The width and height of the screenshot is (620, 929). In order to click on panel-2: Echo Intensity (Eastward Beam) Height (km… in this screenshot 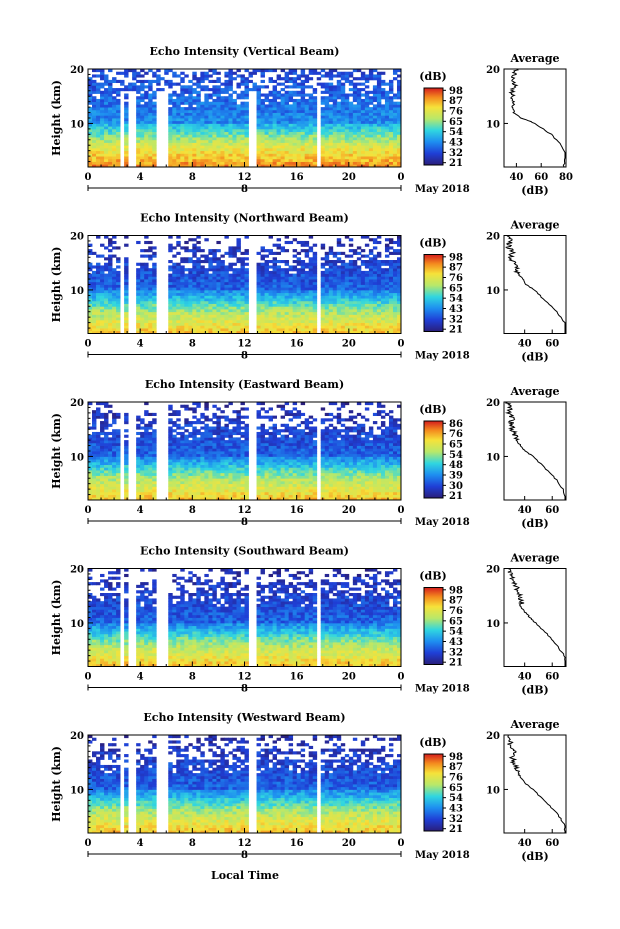, I will do `click(308, 454)`.